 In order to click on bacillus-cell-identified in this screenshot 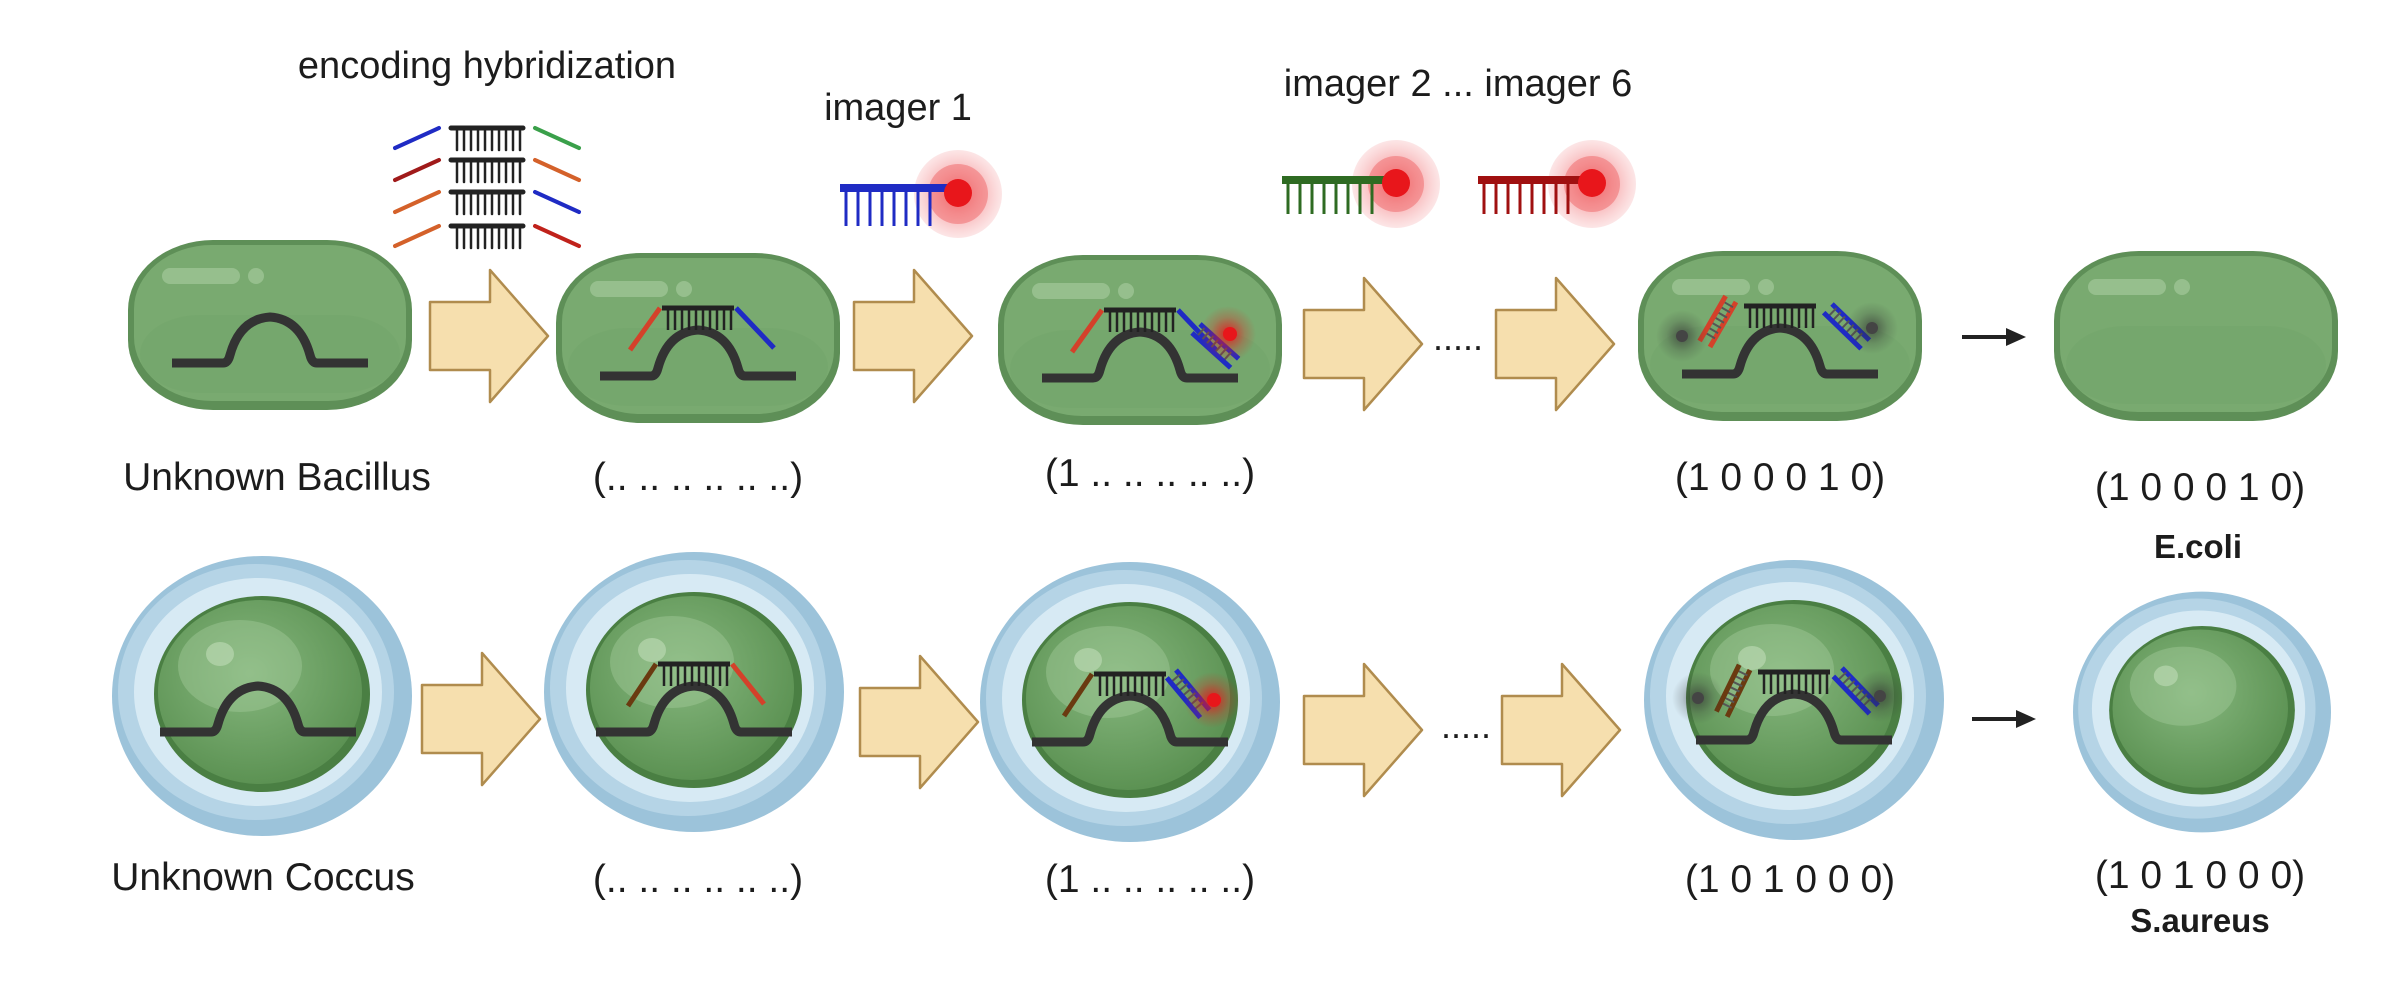, I will do `click(2196, 336)`.